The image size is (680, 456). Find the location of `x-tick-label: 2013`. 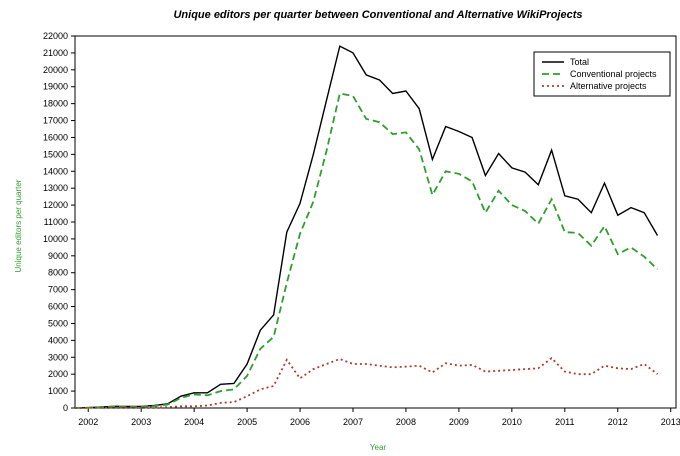

x-tick-label: 2013 is located at coordinates (670, 422).